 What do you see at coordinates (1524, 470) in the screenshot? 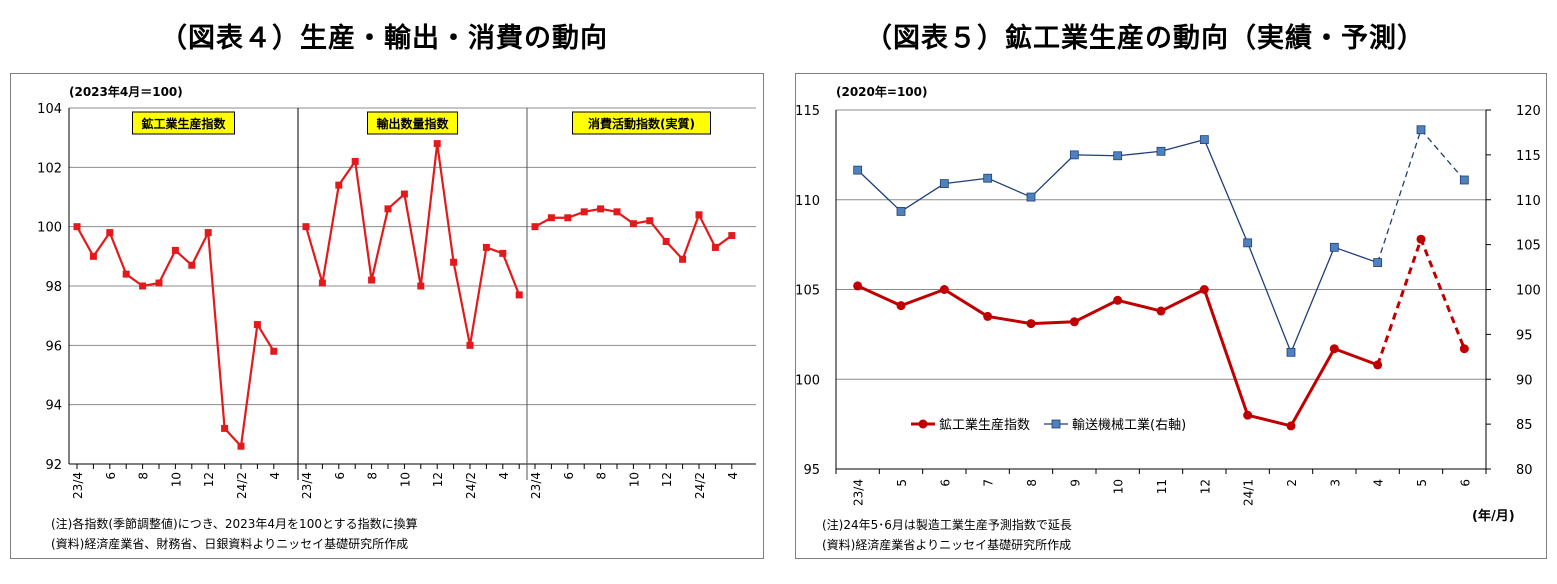
I see `fig5-y2tick-label: 80` at bounding box center [1524, 470].